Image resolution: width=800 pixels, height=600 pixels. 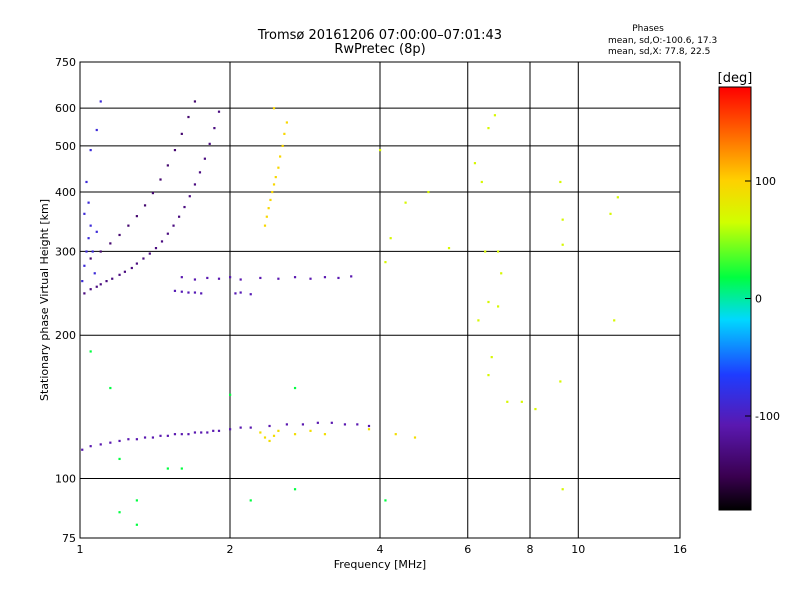 I want to click on colorbar-ticks: 100 0 -100, so click(x=762, y=299).